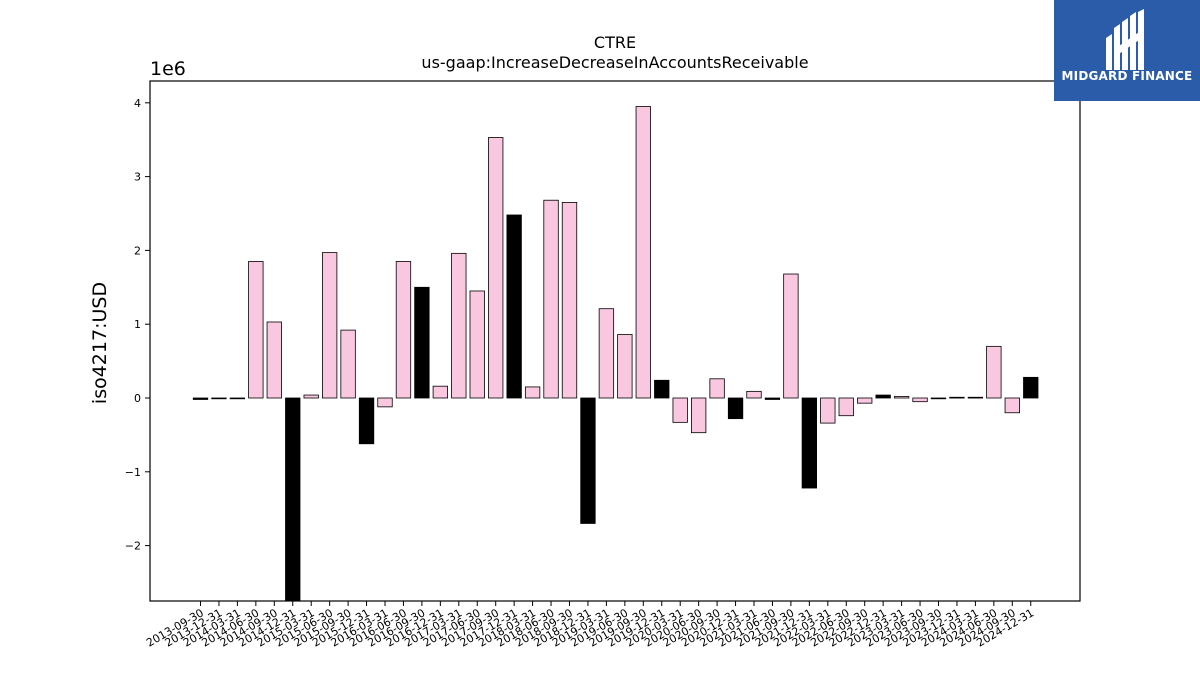  I want to click on y-tick-label: 1, so click(137, 324).